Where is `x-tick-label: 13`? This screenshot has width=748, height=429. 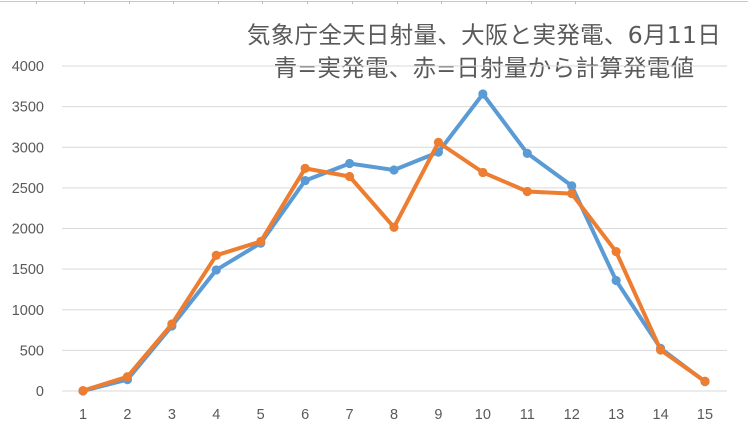
x-tick-label: 13 is located at coordinates (616, 415).